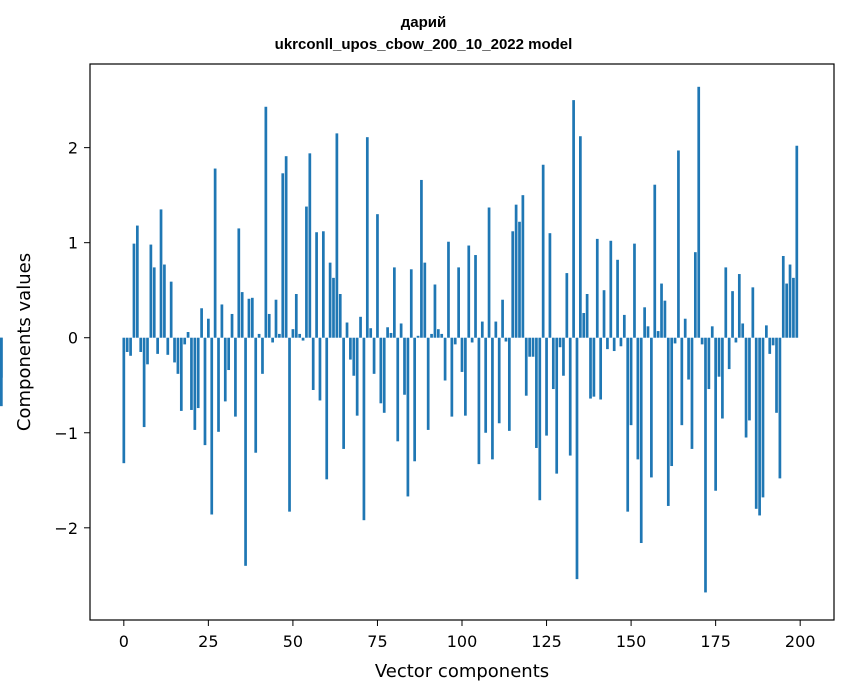  I want to click on x-axis-ticks: 0 25 50 75 100 125 150 175 200, so click(467, 635).